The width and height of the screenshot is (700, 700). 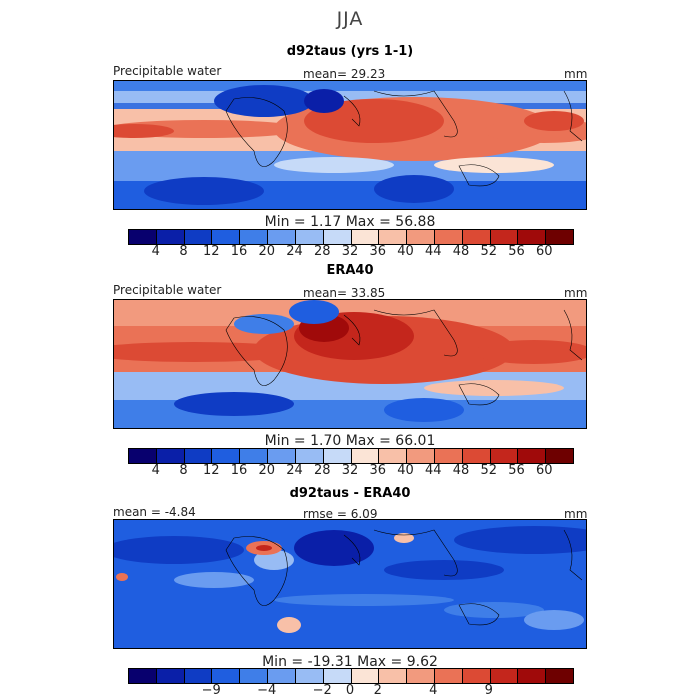 What do you see at coordinates (340, 514) in the screenshot?
I see `panel-3-rmse-label: rmse = 6.09` at bounding box center [340, 514].